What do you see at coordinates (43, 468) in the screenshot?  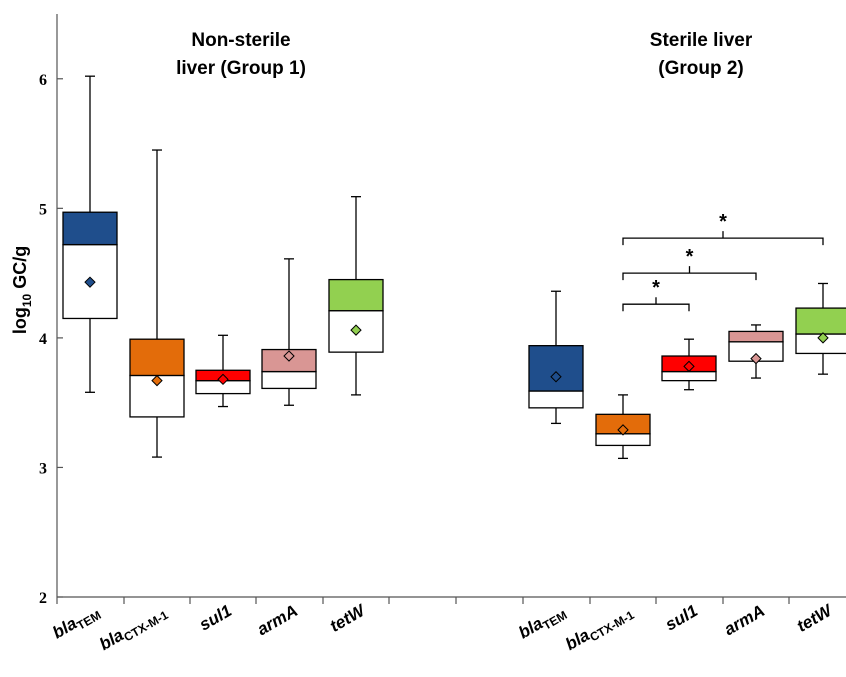 I see `y-tick-label: 3` at bounding box center [43, 468].